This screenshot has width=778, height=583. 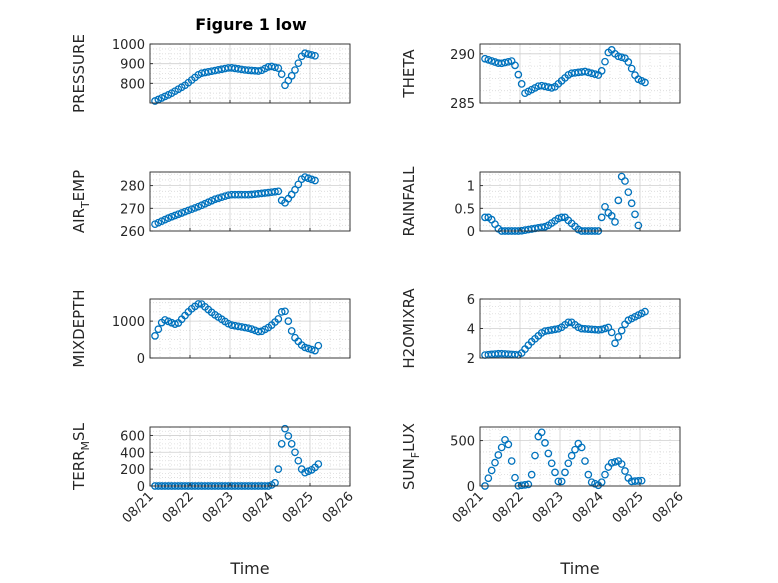 What do you see at coordinates (580, 456) in the screenshot?
I see `panel-8-axes-box` at bounding box center [580, 456].